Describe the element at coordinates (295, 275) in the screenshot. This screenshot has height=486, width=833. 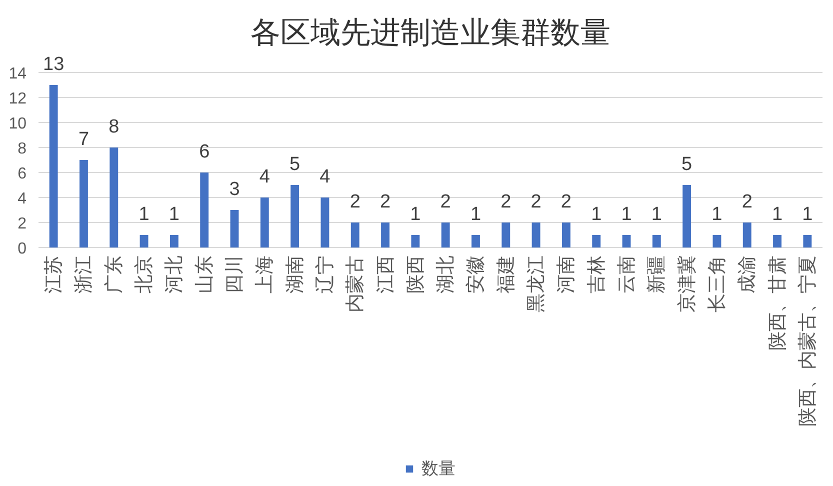
I see `x-tick-label: 湖南` at that location.